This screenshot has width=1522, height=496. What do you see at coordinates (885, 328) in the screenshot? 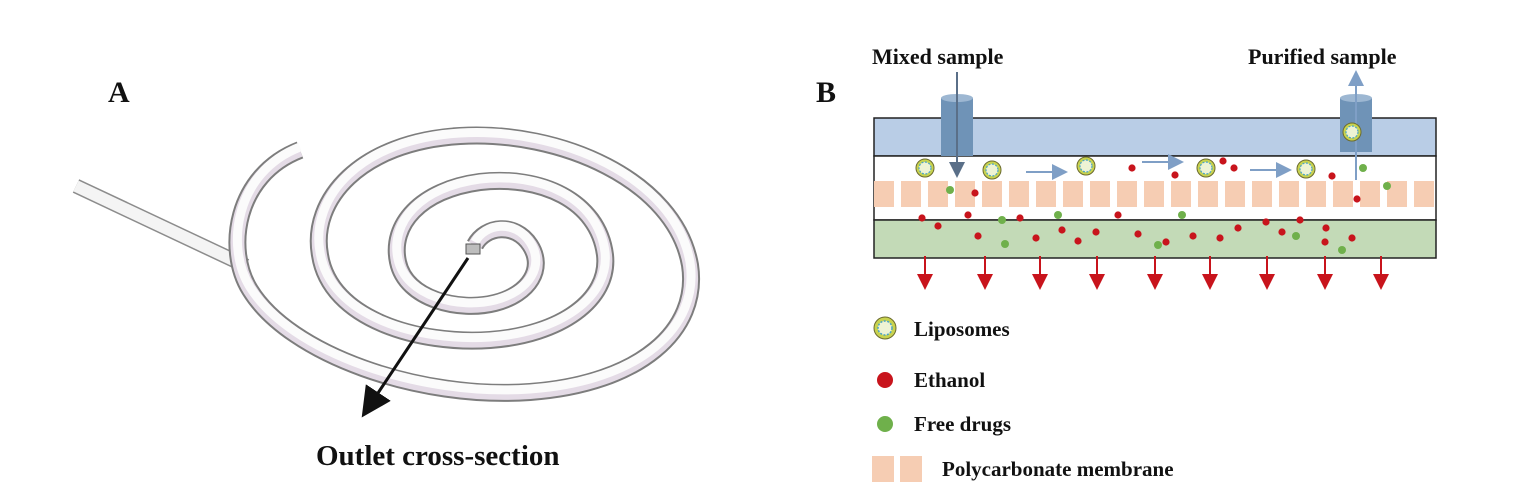
I see `liposome-icon` at bounding box center [885, 328].